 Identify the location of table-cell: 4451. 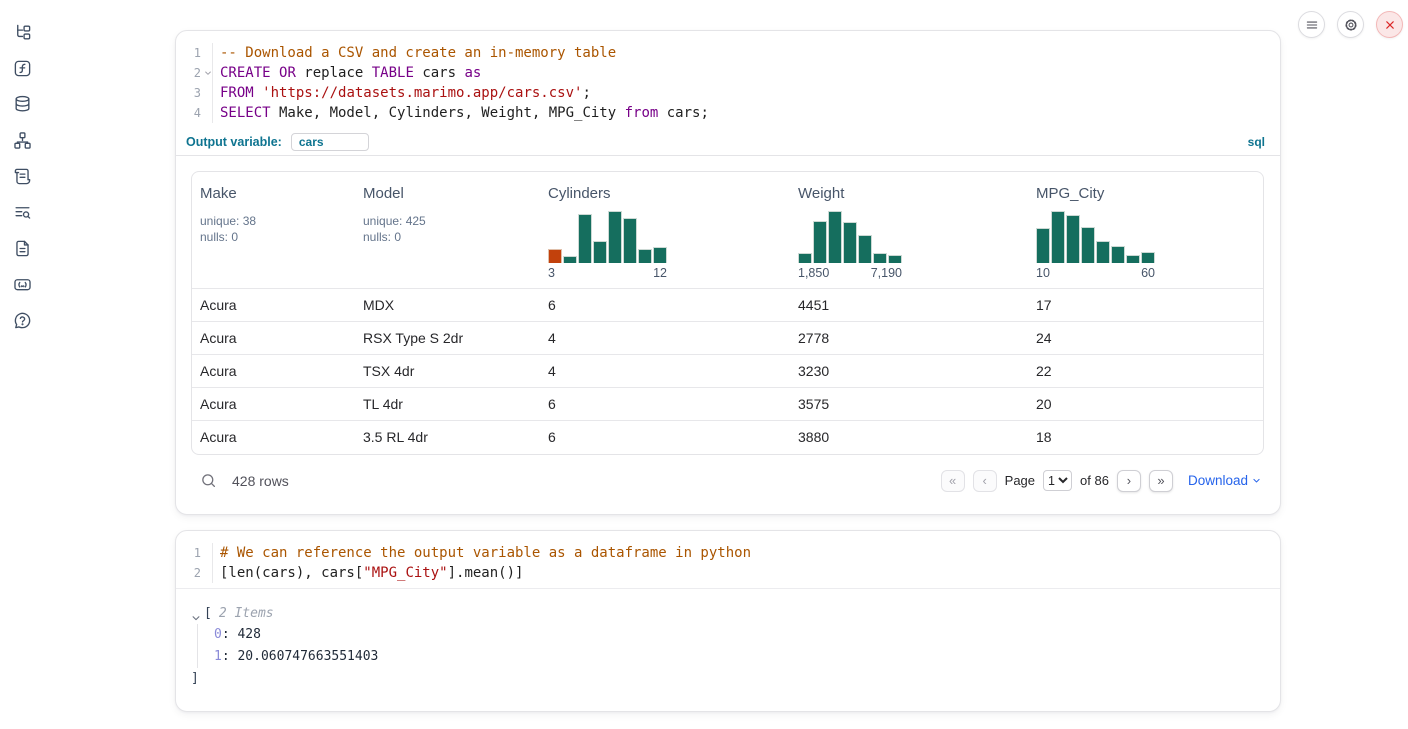
(909, 305).